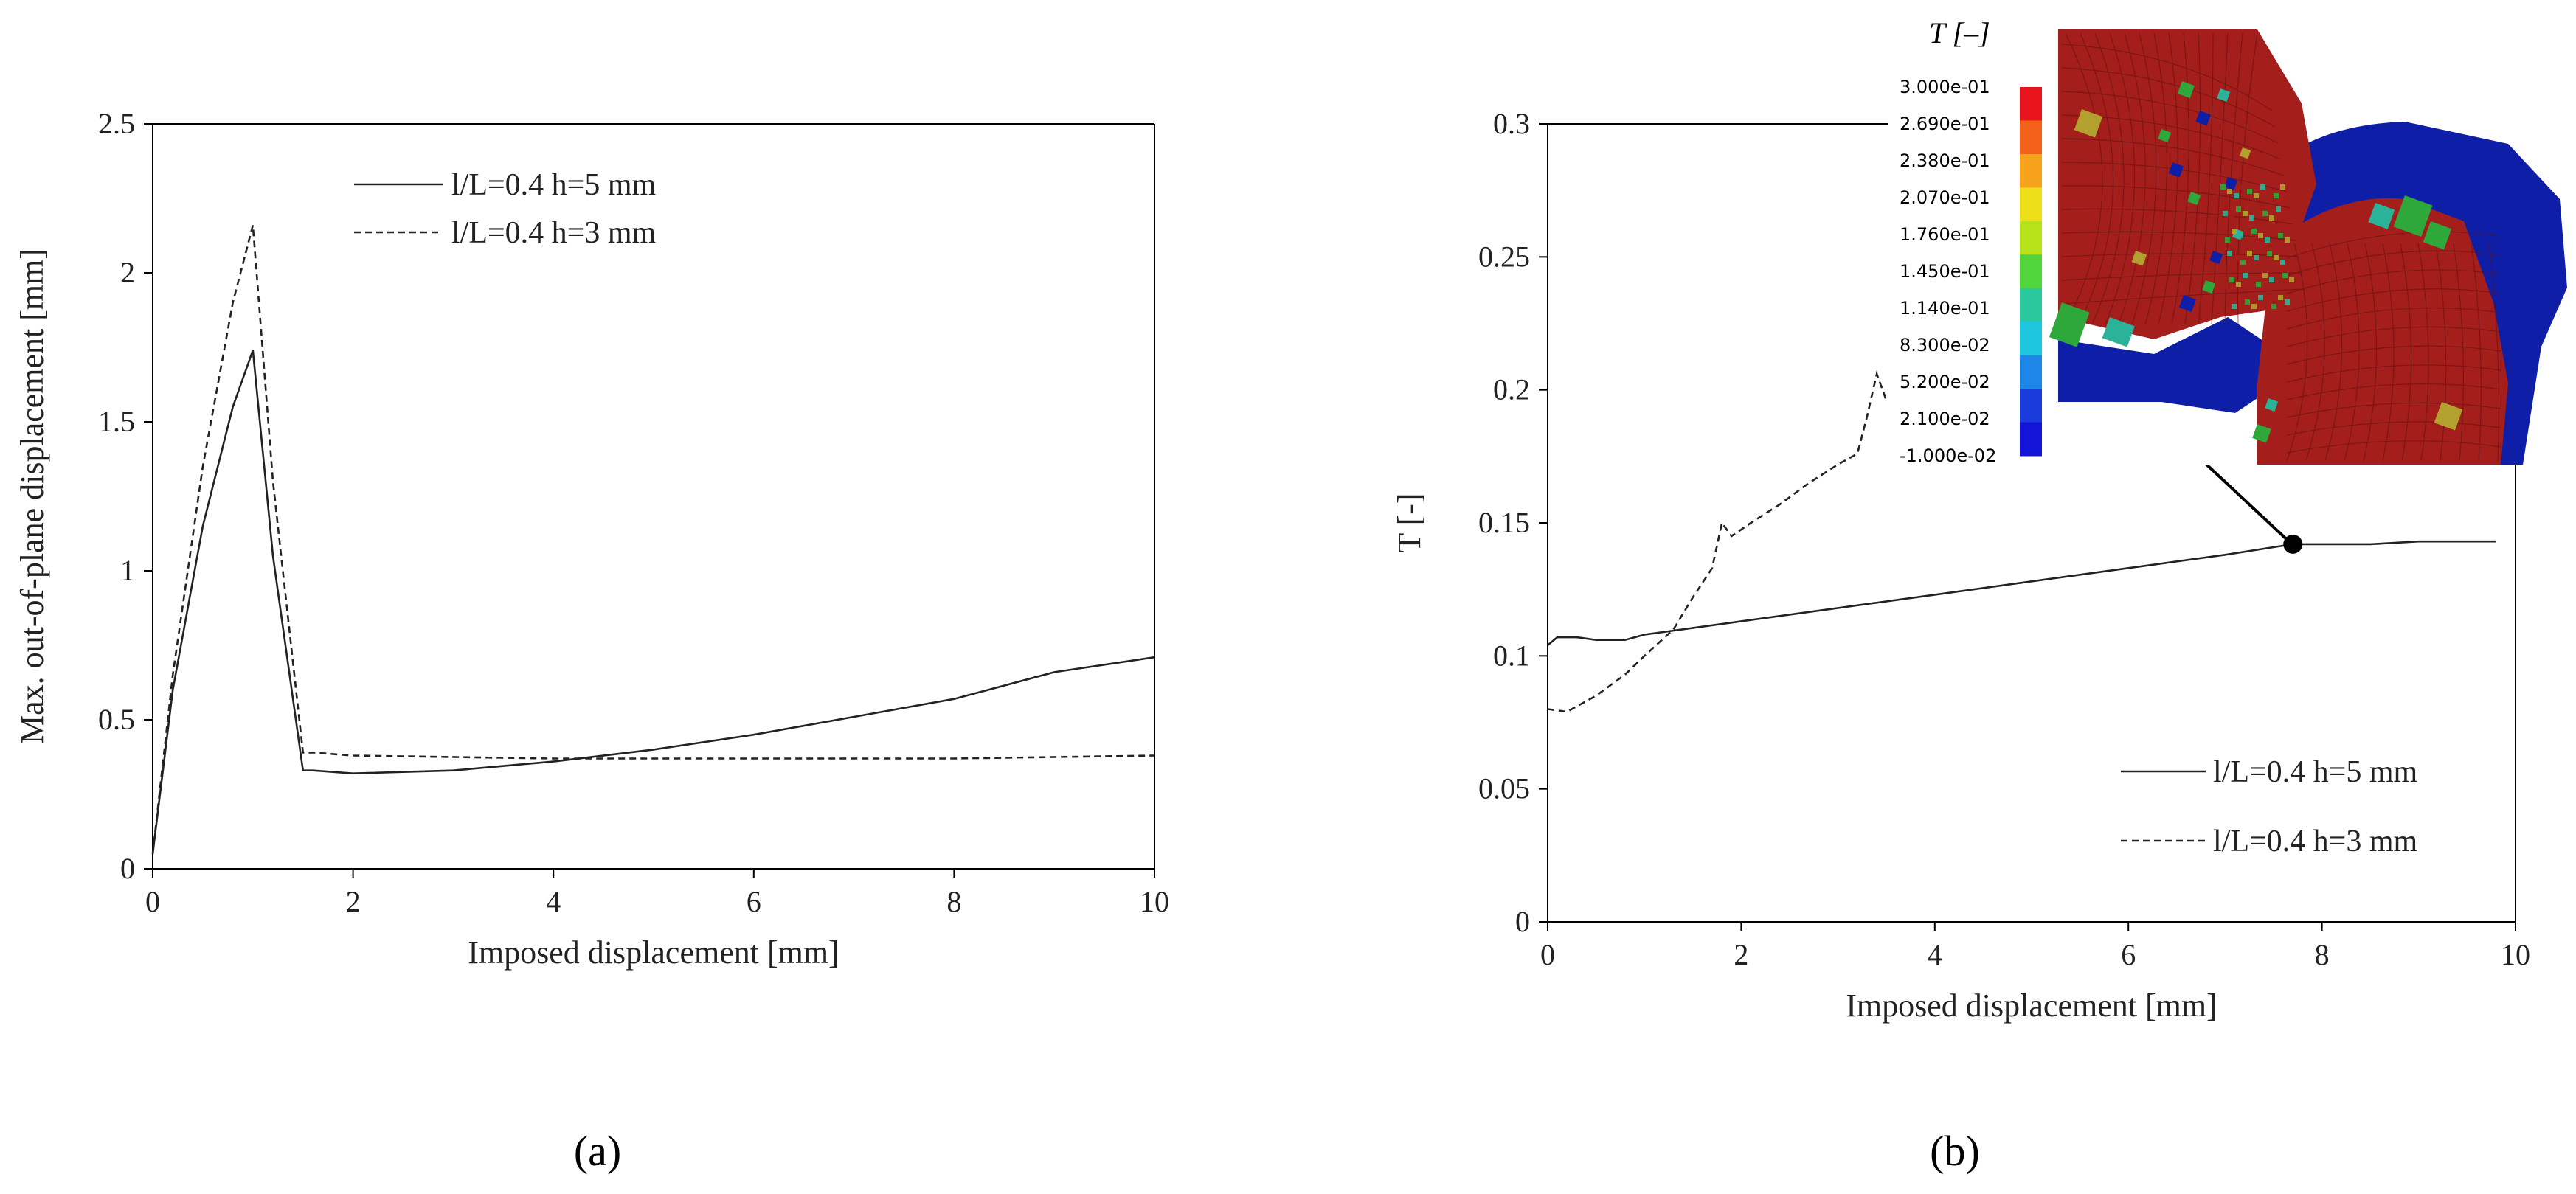  I want to click on colorbar-label: 8.300e-02, so click(1945, 345).